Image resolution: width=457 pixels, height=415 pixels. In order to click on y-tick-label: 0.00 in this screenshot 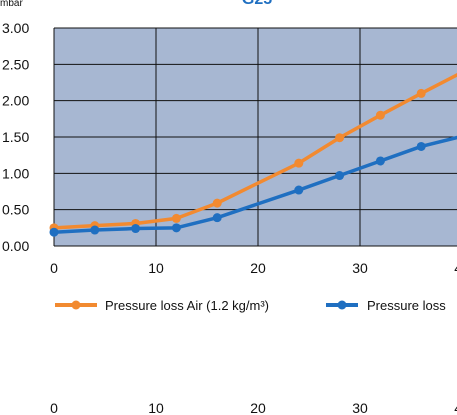, I will do `click(15, 246)`.